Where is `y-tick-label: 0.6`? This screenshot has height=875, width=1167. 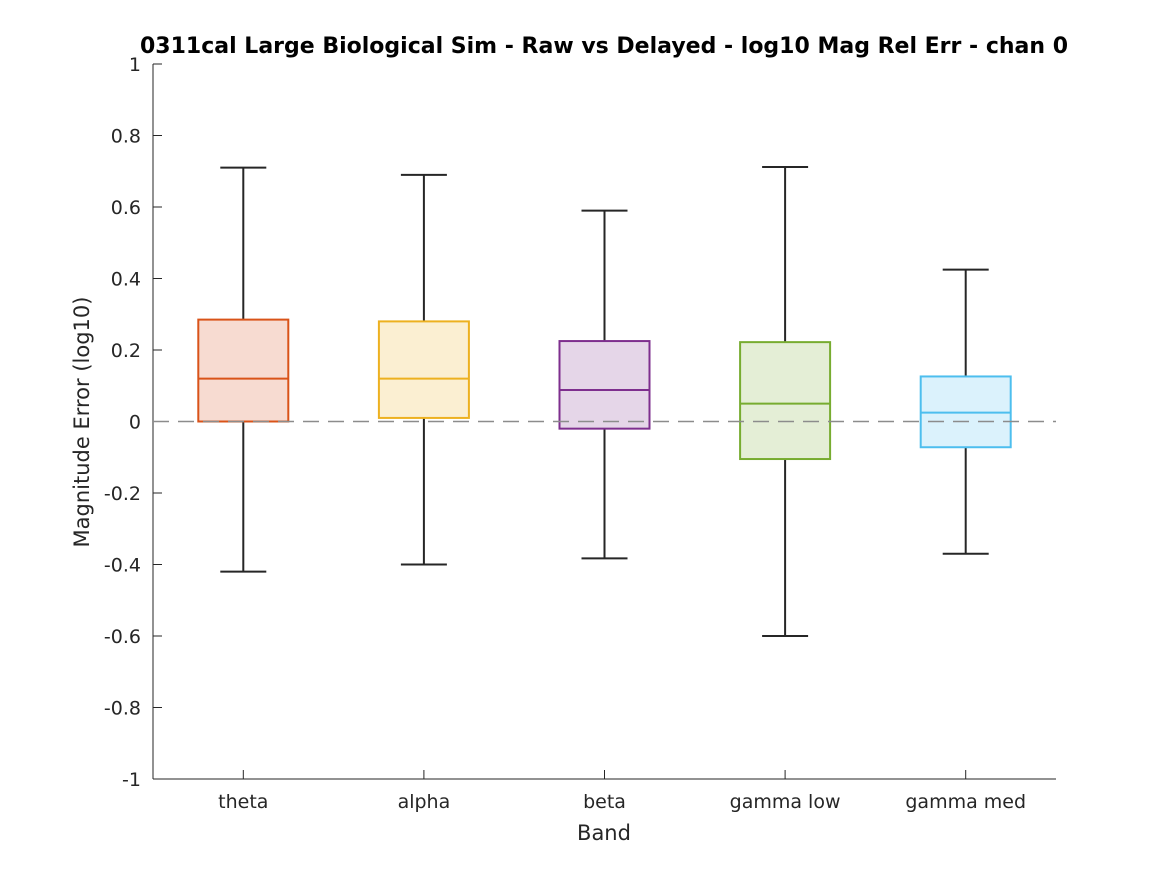
y-tick-label: 0.6 is located at coordinates (126, 208).